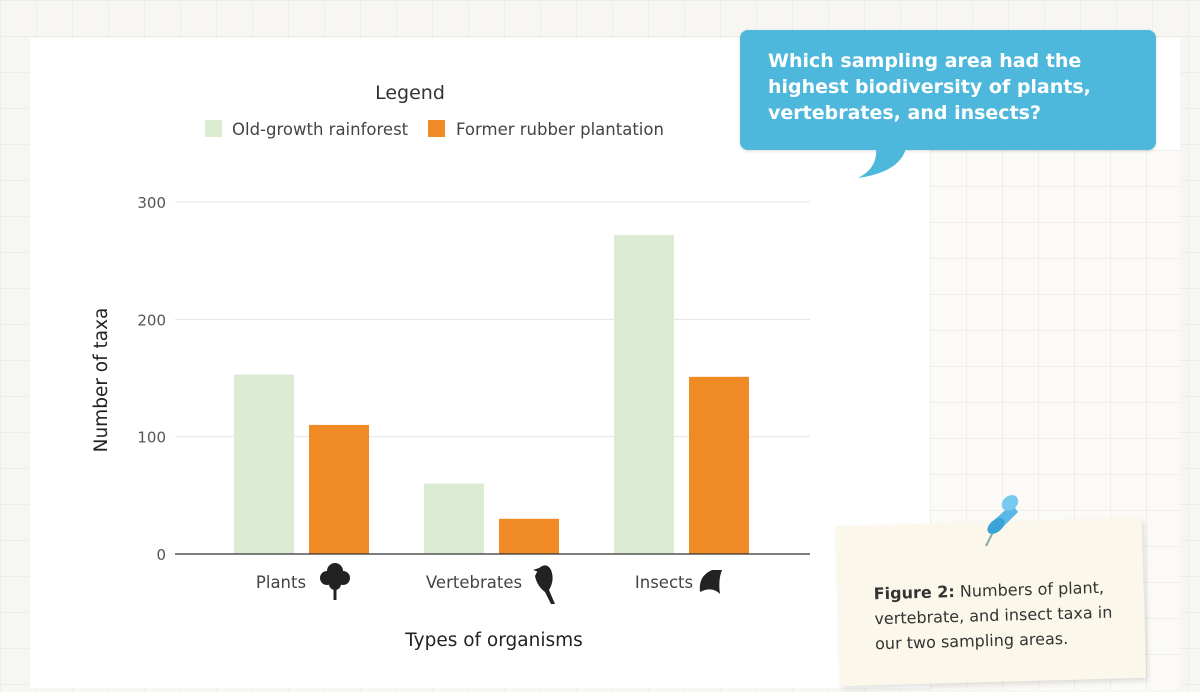 The image size is (1200, 692). What do you see at coordinates (151, 438) in the screenshot?
I see `y-tick-label: 100` at bounding box center [151, 438].